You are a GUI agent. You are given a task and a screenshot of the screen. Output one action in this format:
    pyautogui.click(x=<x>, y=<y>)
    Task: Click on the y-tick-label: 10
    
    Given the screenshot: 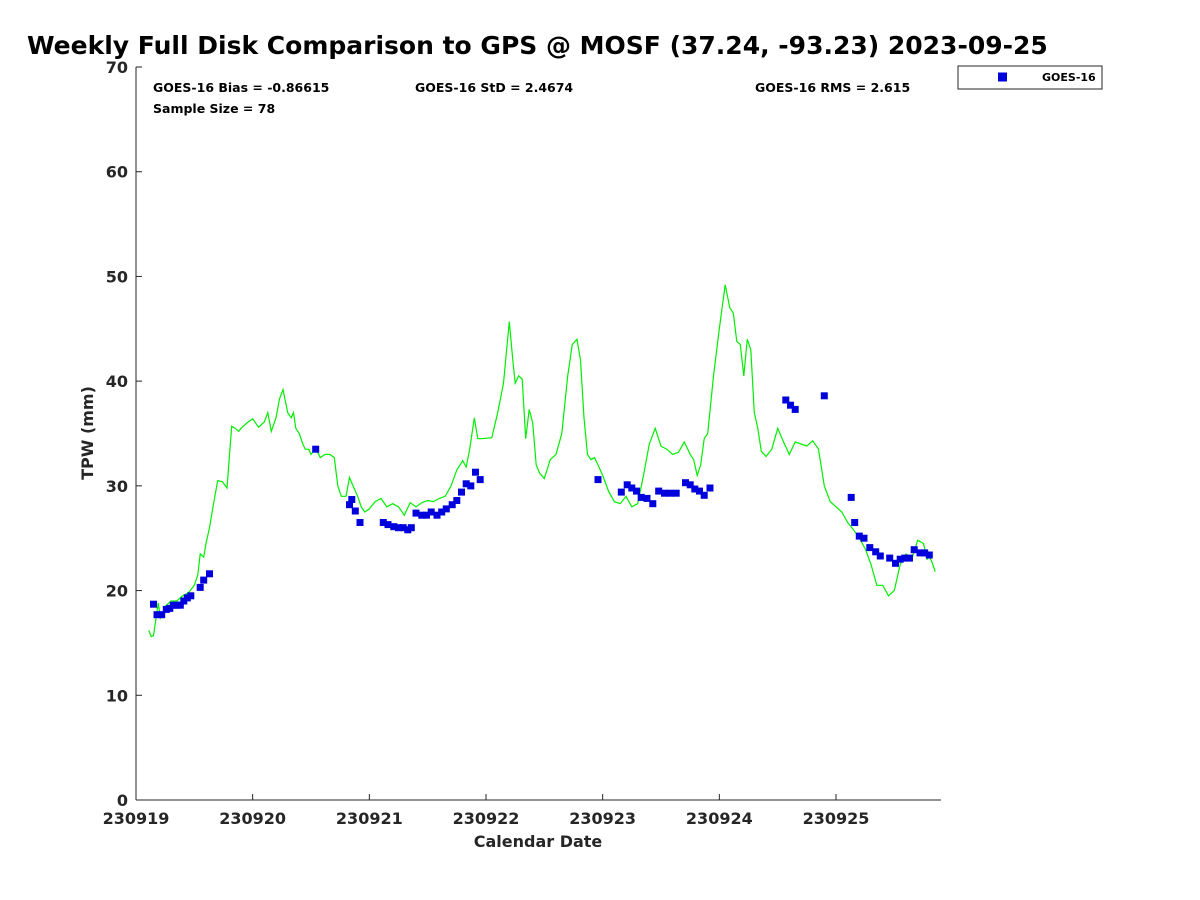 What is the action you would take?
    pyautogui.click(x=117, y=695)
    